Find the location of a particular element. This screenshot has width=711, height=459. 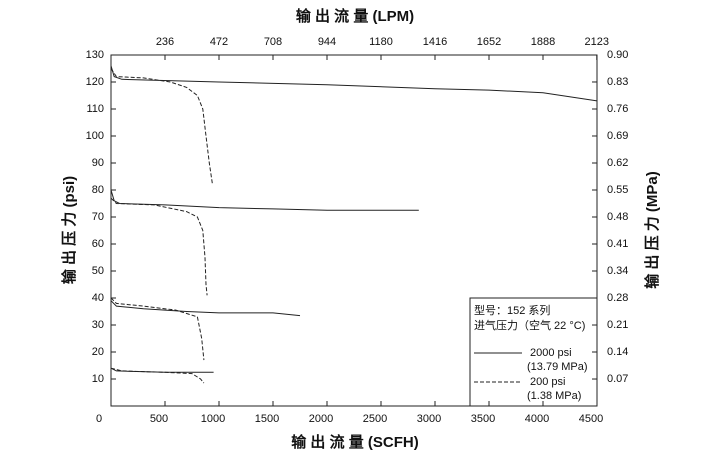

y2-tick-label: 0.41 is located at coordinates (617, 244).